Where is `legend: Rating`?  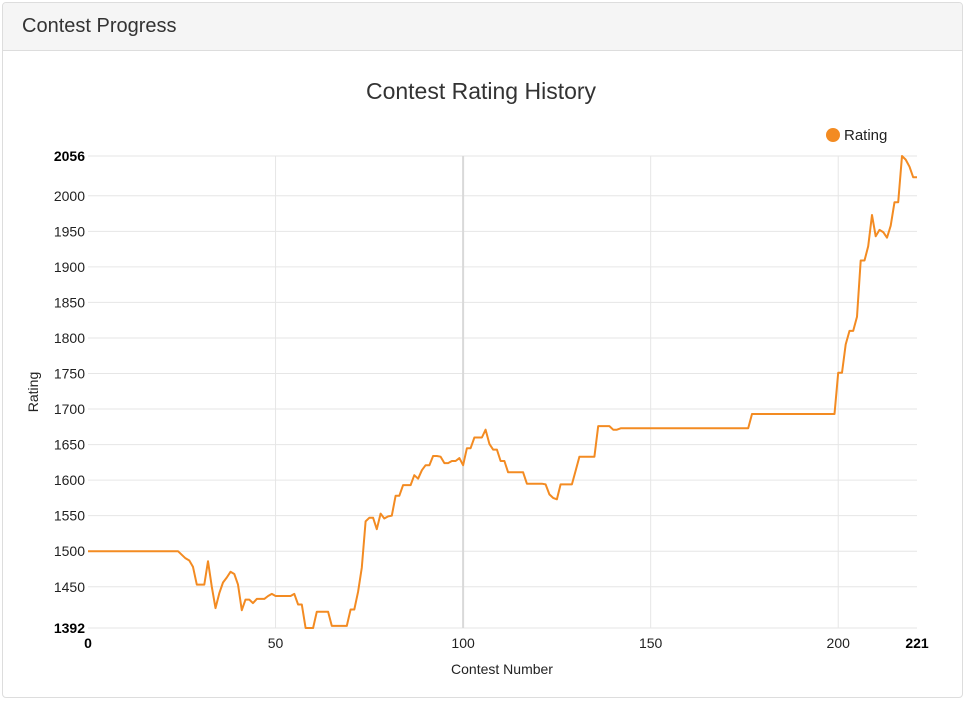
legend: Rating is located at coordinates (856, 135).